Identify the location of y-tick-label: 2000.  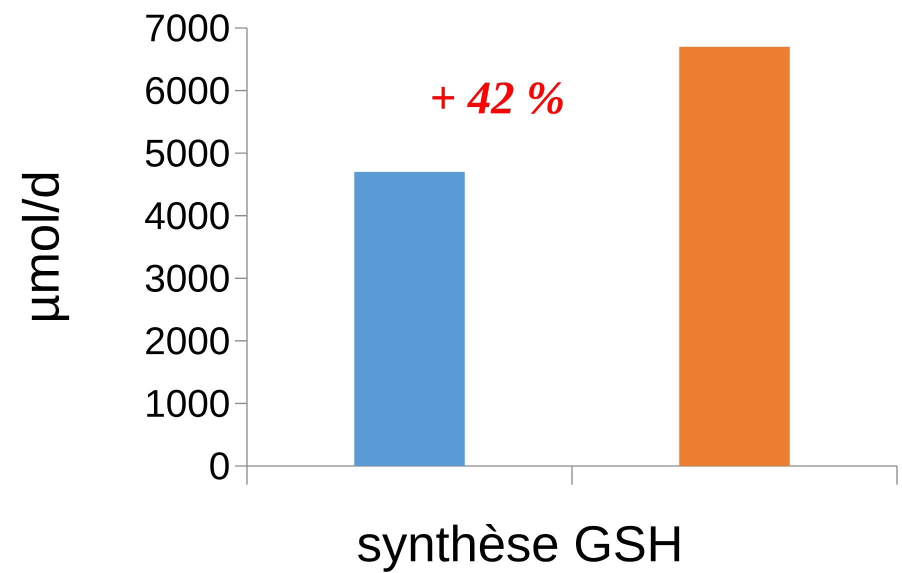
(187, 341).